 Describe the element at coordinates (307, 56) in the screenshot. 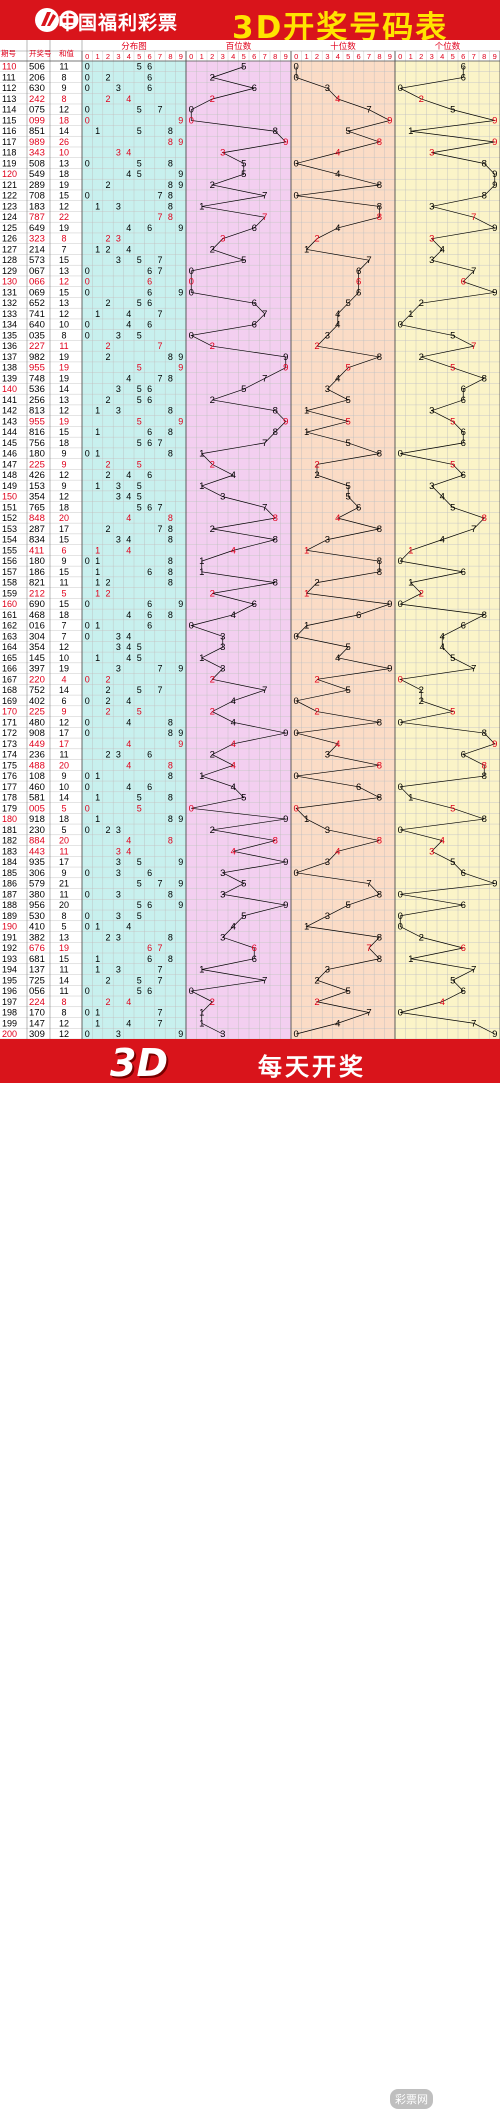

I see `header-digit-label: 1` at that location.